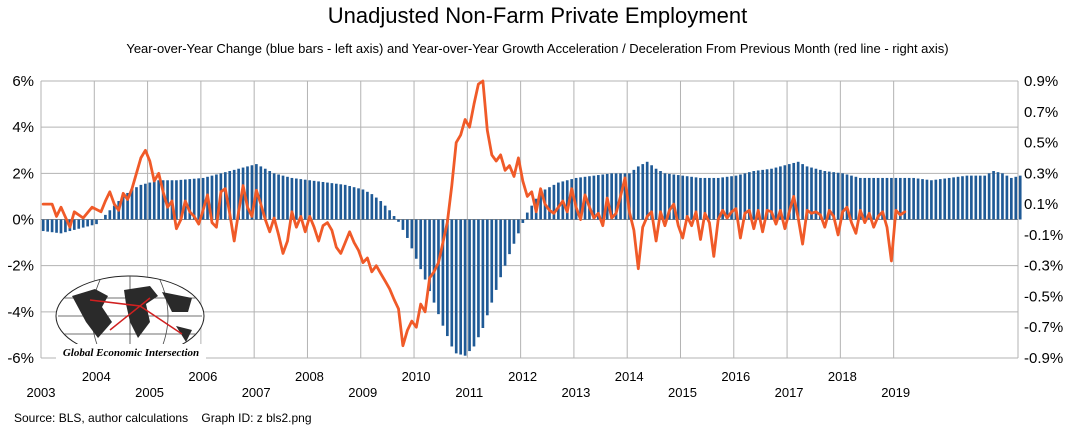  What do you see at coordinates (256, 392) in the screenshot?
I see `year-tick-label: 2007` at bounding box center [256, 392].